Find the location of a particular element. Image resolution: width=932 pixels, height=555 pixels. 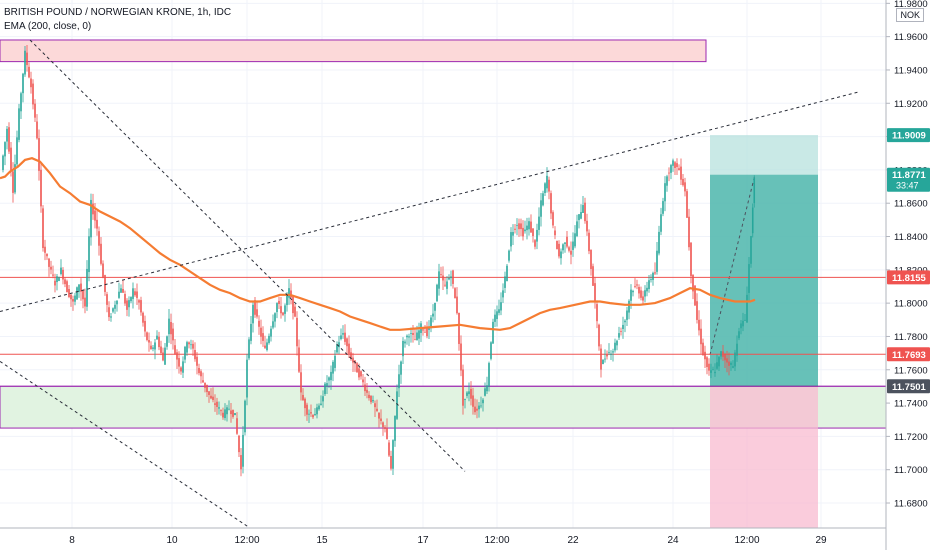

resistance-zone is located at coordinates (353, 51).